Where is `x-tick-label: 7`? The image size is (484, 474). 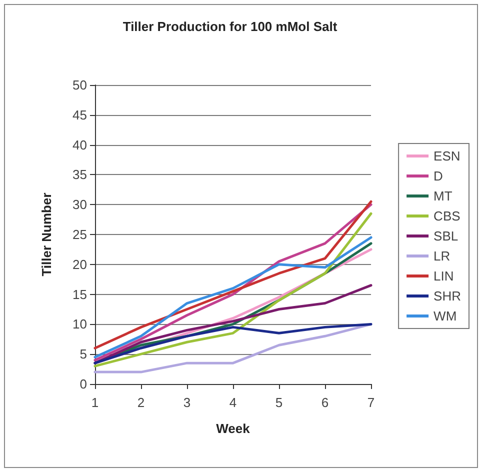 x-tick-label: 7 is located at coordinates (371, 402).